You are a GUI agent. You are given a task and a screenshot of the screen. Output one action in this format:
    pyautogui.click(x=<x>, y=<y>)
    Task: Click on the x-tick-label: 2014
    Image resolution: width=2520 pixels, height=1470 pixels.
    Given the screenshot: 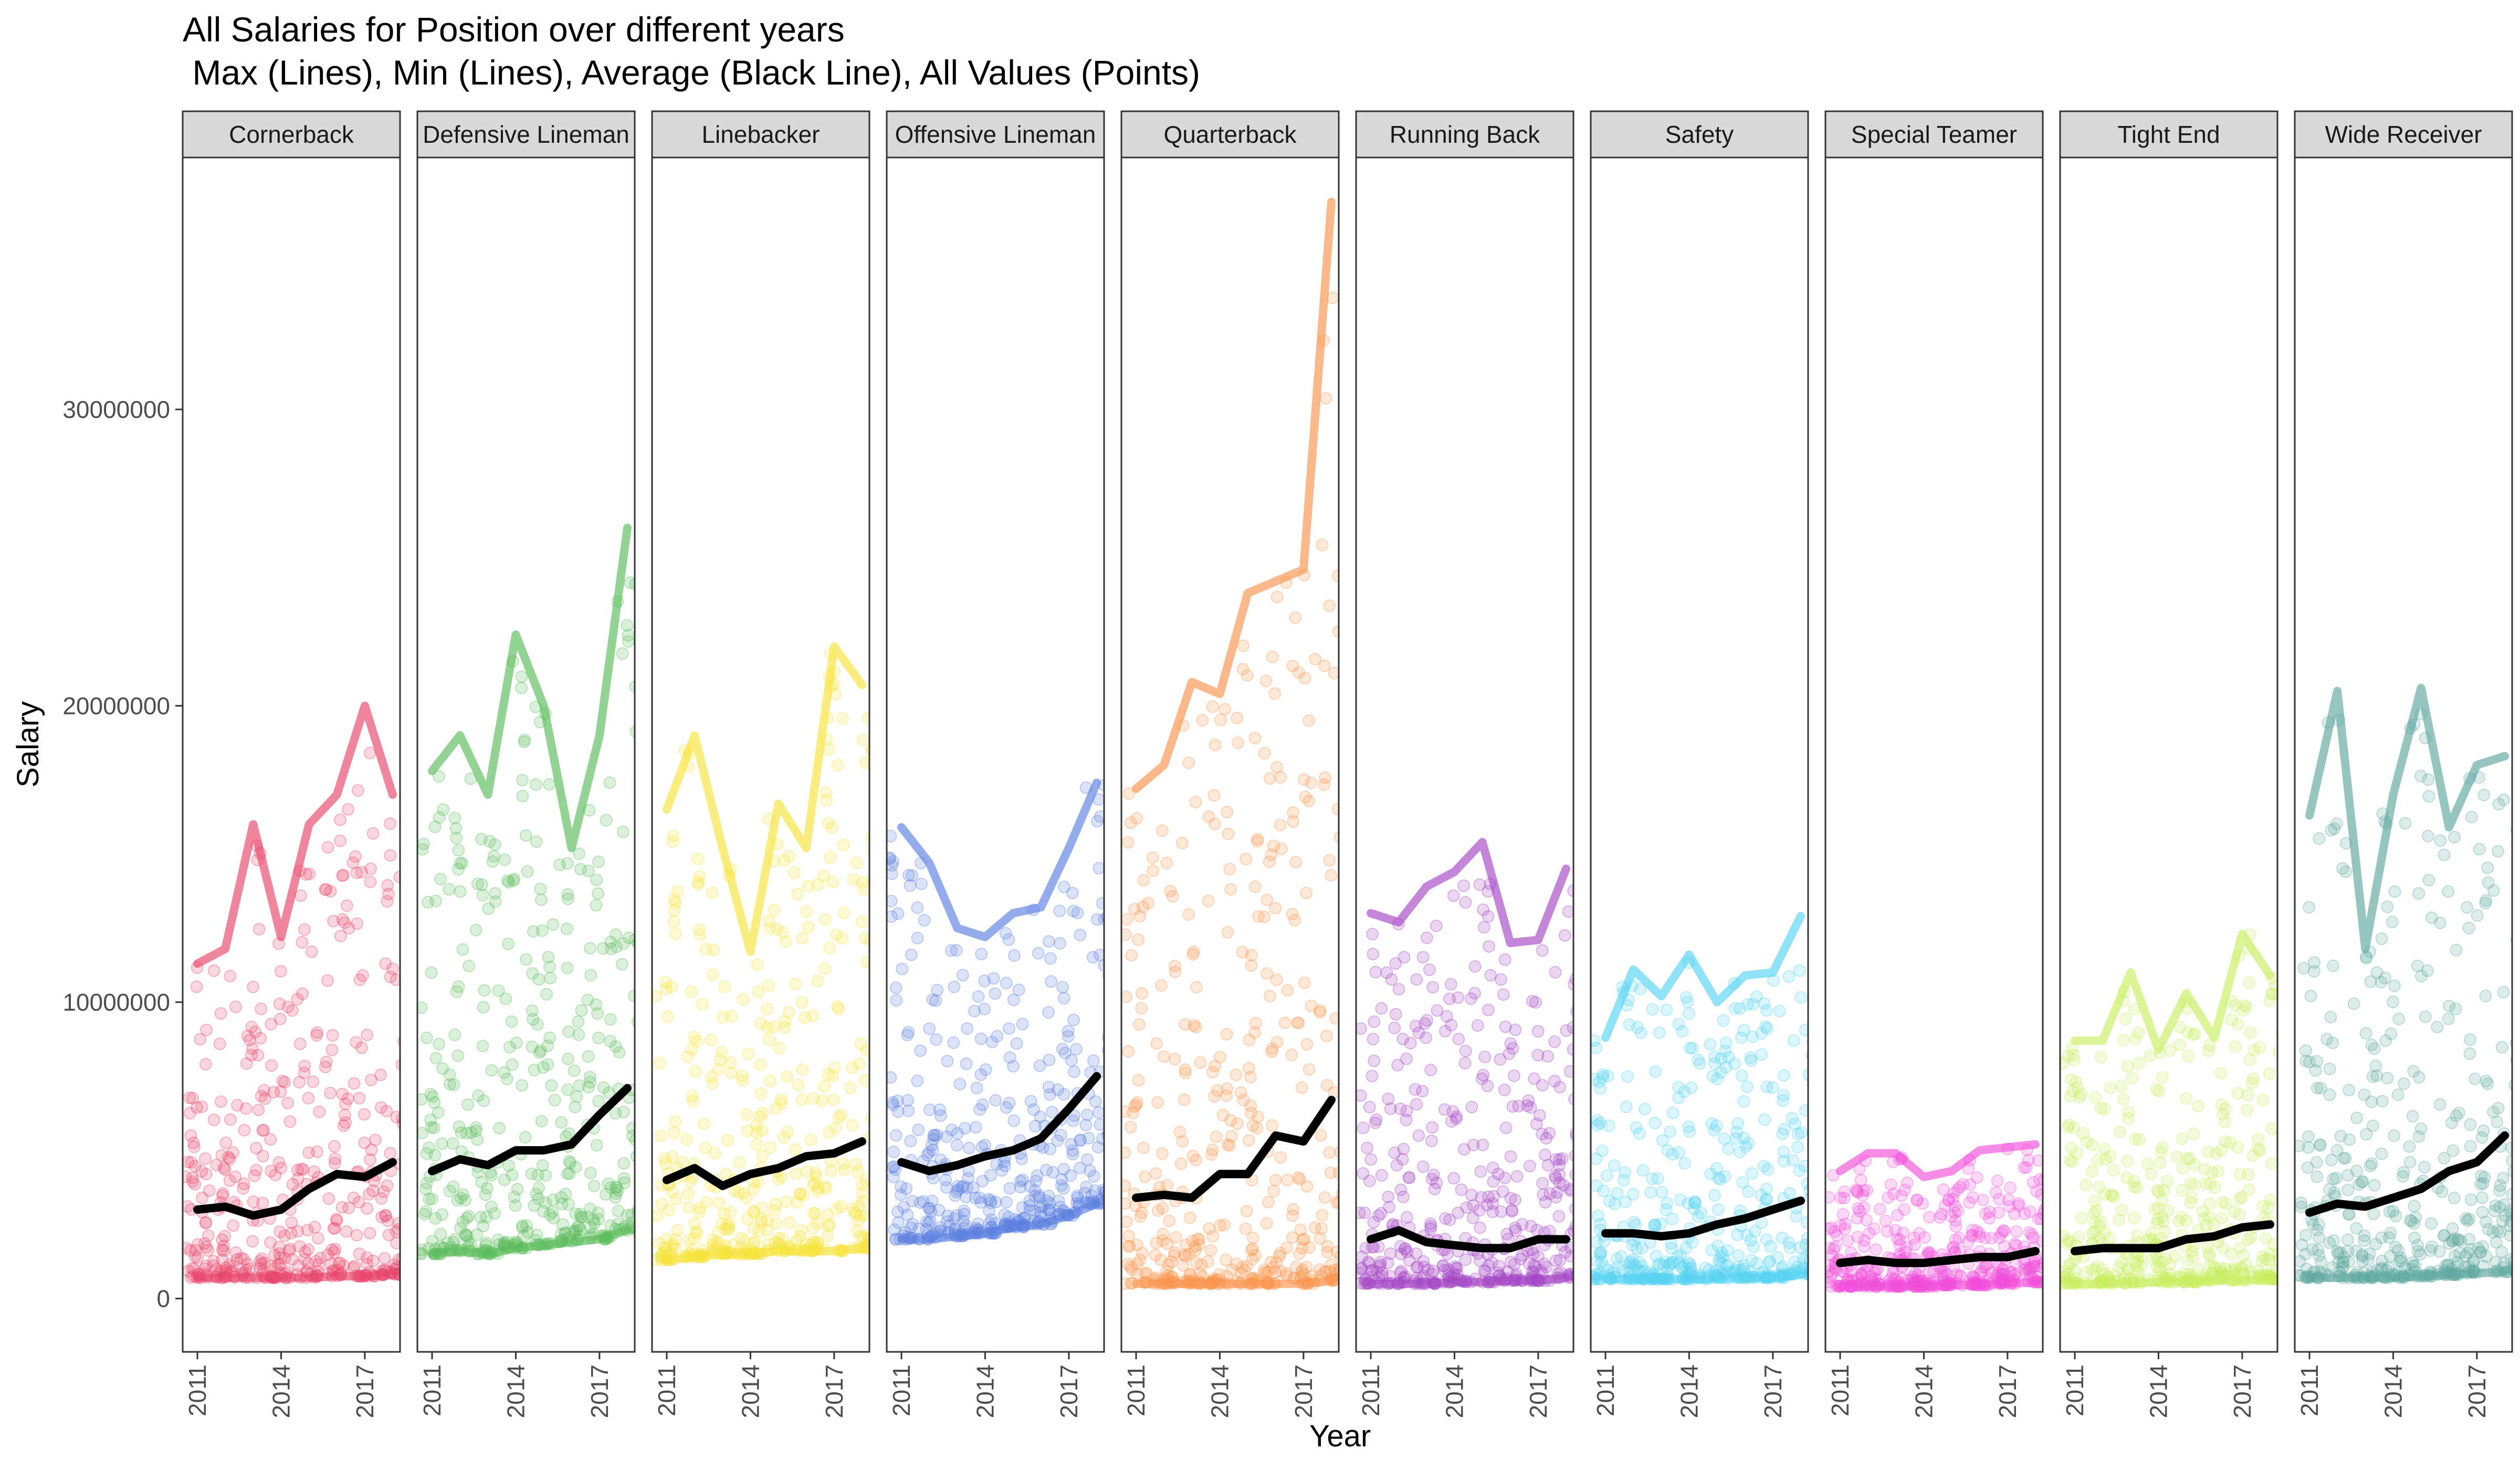 What is the action you would take?
    pyautogui.click(x=1219, y=1391)
    